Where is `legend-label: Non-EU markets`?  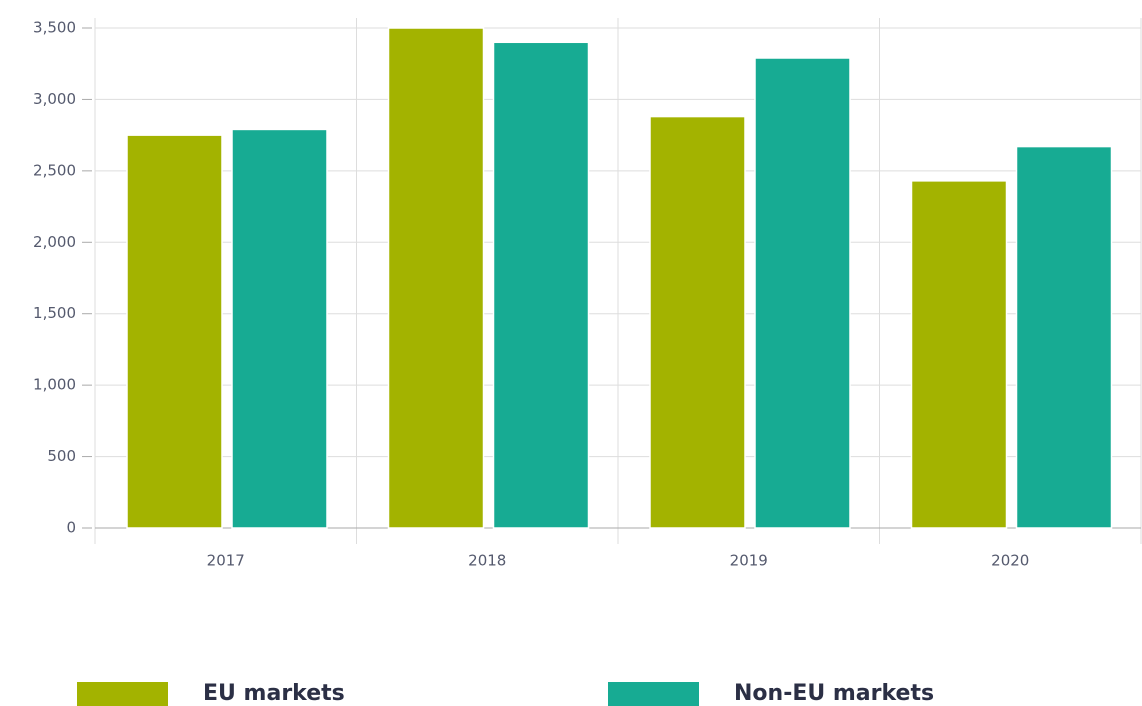 legend-label: Non-EU markets is located at coordinates (834, 693).